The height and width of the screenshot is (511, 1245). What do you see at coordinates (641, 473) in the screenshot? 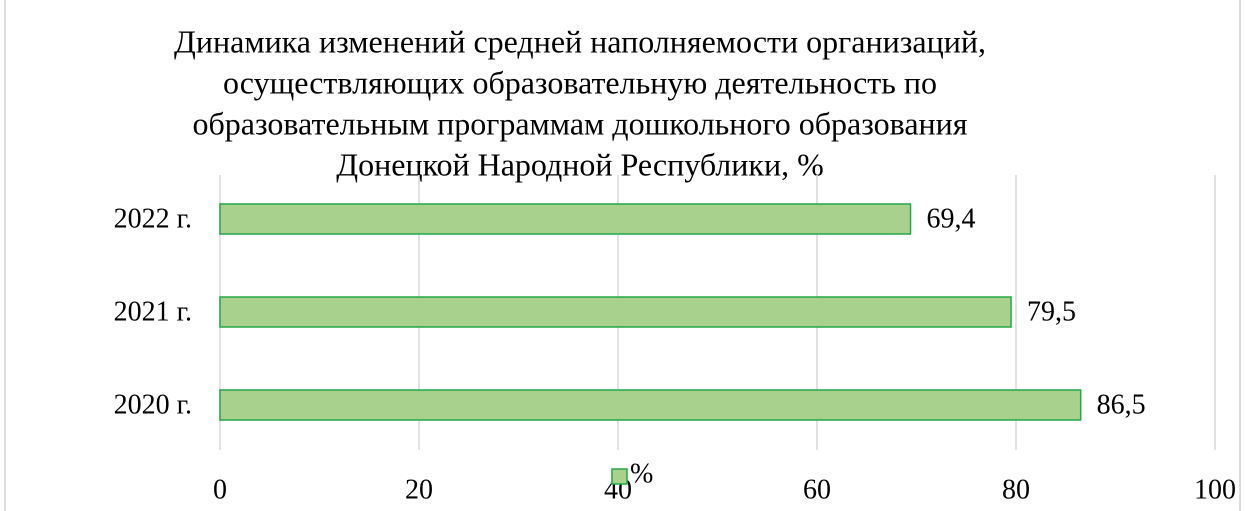
I see `legend-label: %` at bounding box center [641, 473].